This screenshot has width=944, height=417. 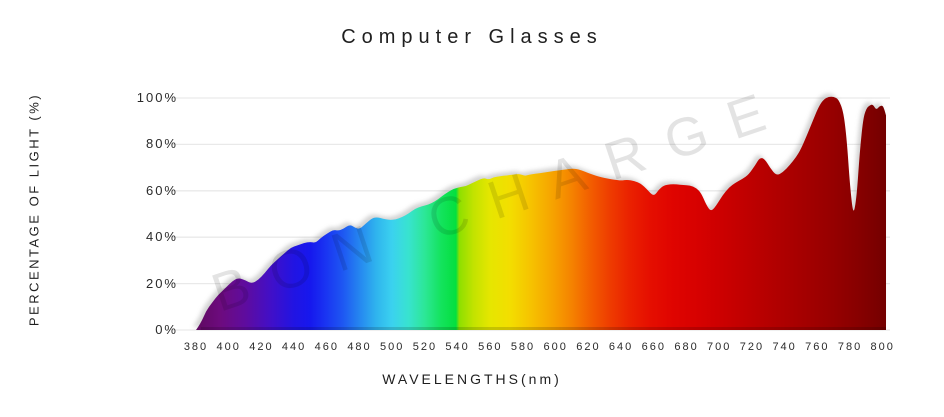 I want to click on x-tick-label: 560, so click(x=490, y=347).